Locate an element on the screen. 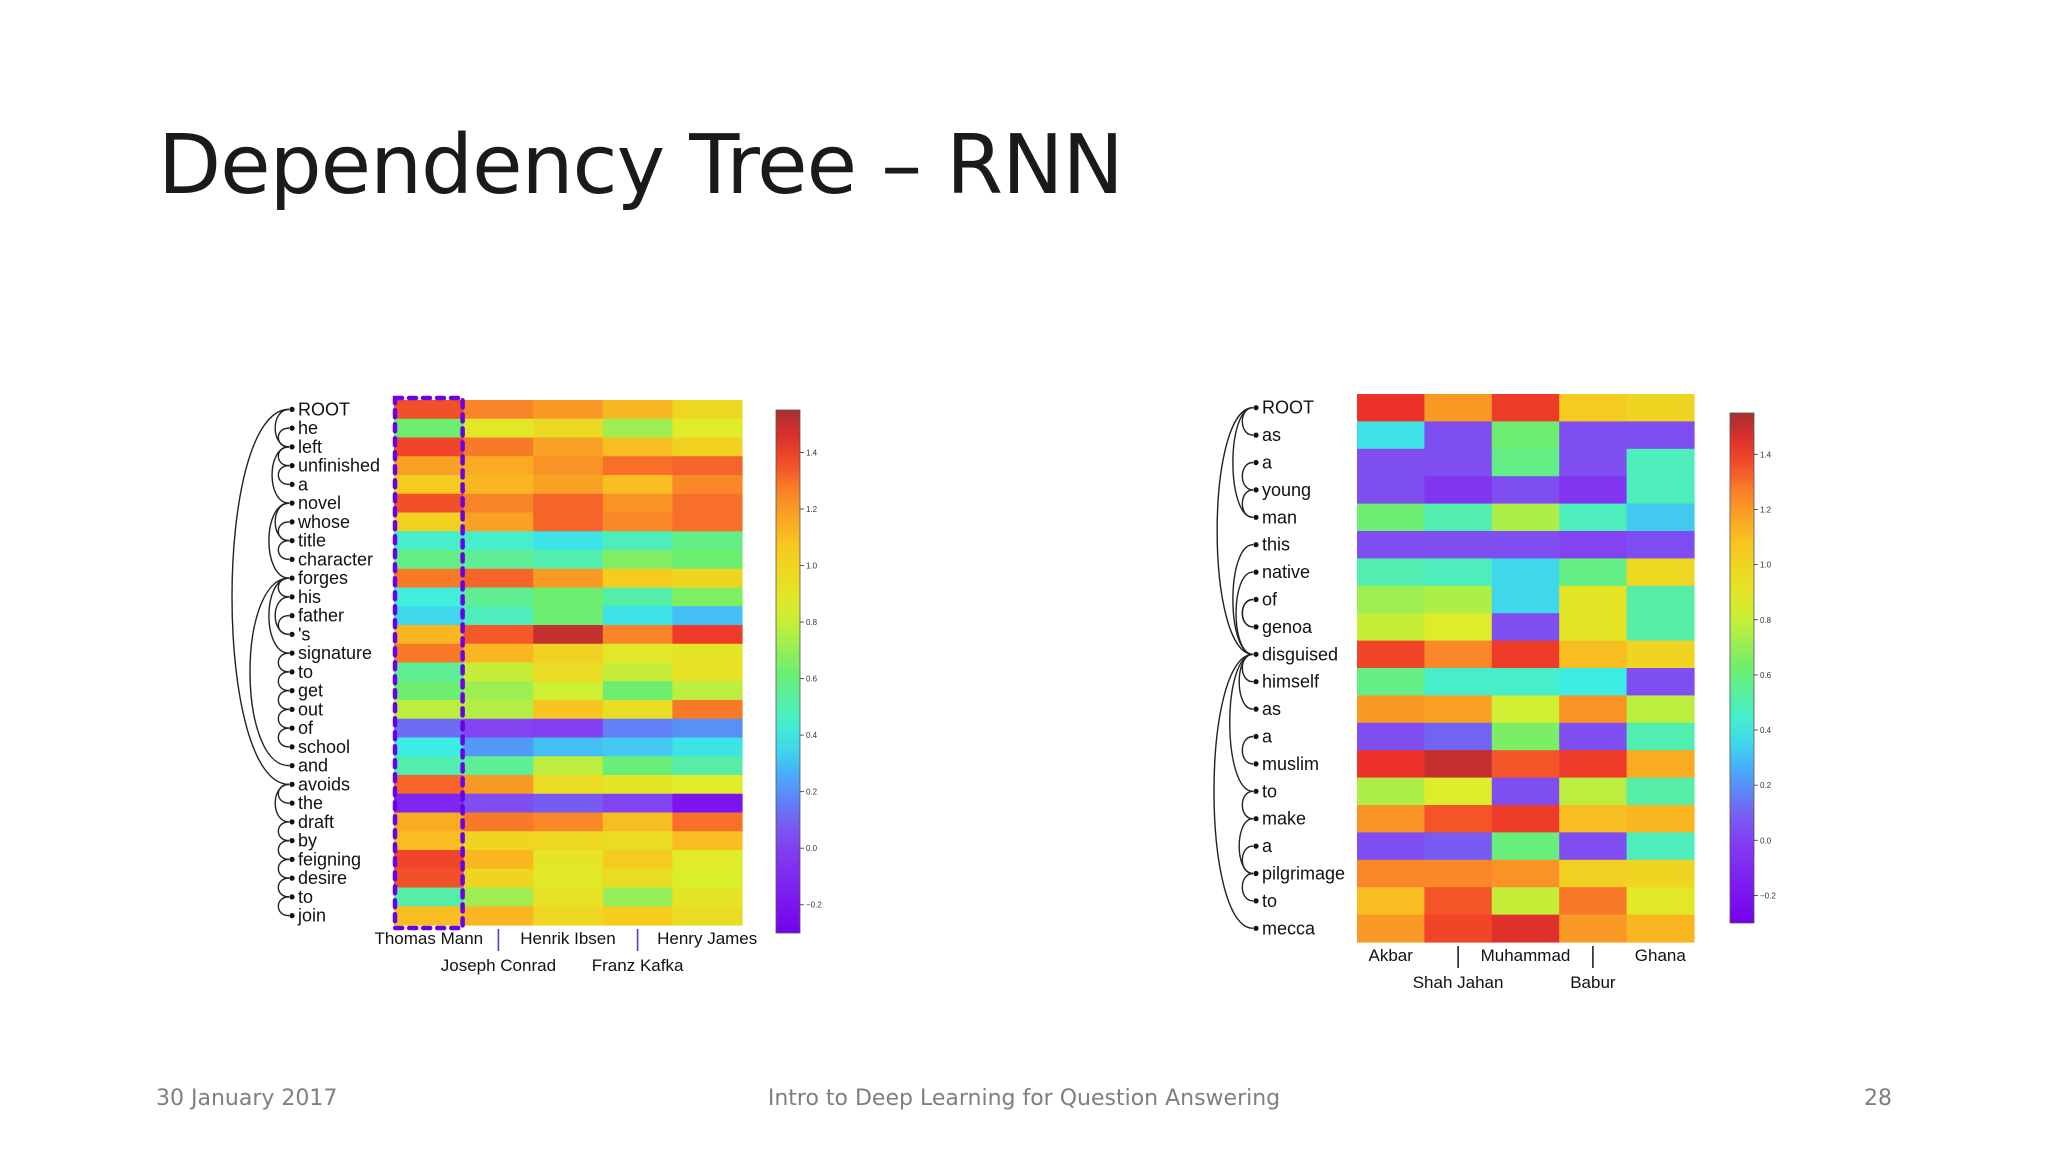 This screenshot has height=1152, width=2048. row-word-label: the is located at coordinates (310, 803).